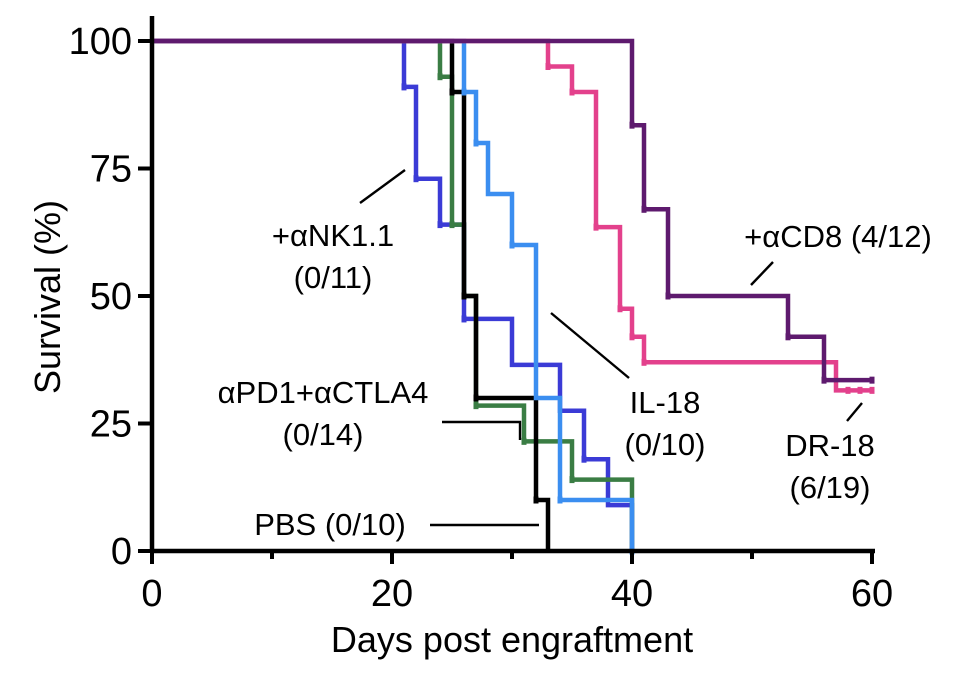 This screenshot has width=980, height=682. What do you see at coordinates (665, 402) in the screenshot?
I see `annotation-label: IL-18` at bounding box center [665, 402].